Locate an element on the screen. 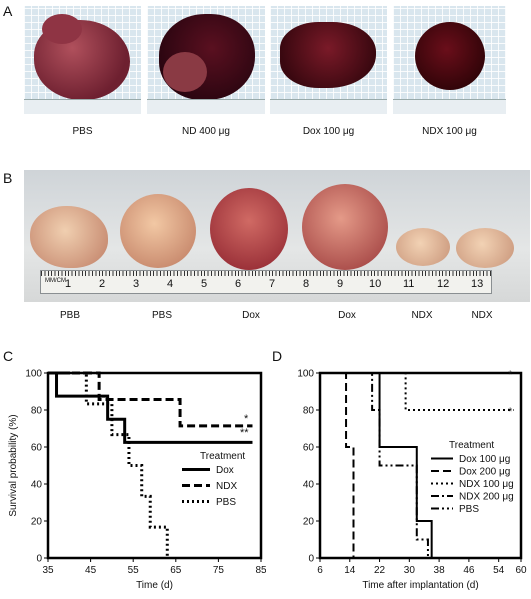 Image resolution: width=531 pixels, height=599 pixels. panel-b-label-2: PBS is located at coordinates (161, 315).